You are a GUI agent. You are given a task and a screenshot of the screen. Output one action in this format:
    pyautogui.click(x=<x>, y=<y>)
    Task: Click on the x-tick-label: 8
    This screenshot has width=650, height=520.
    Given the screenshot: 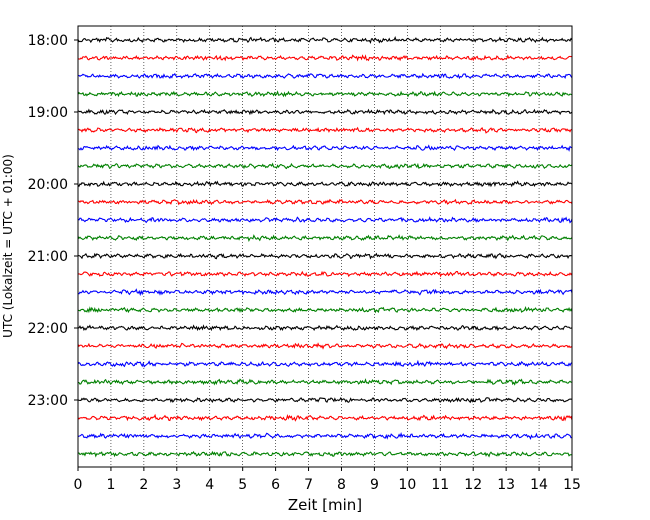 What is the action you would take?
    pyautogui.click(x=341, y=485)
    